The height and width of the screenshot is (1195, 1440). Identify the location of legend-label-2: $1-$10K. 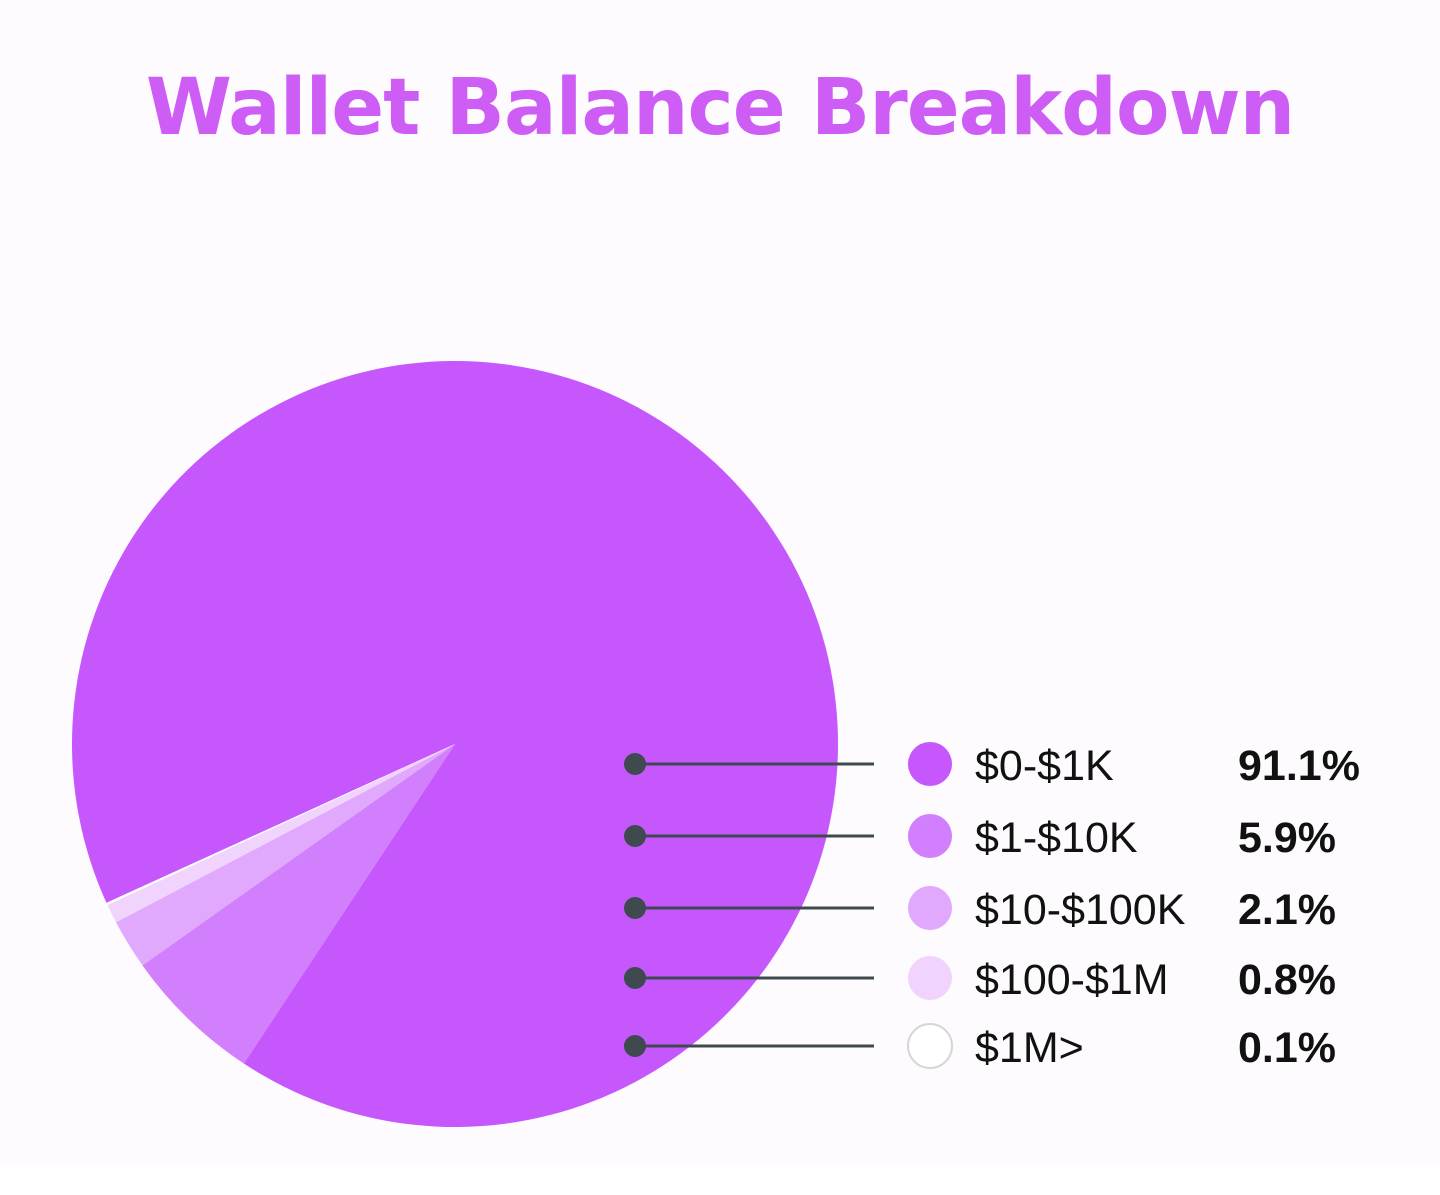
(1056, 838).